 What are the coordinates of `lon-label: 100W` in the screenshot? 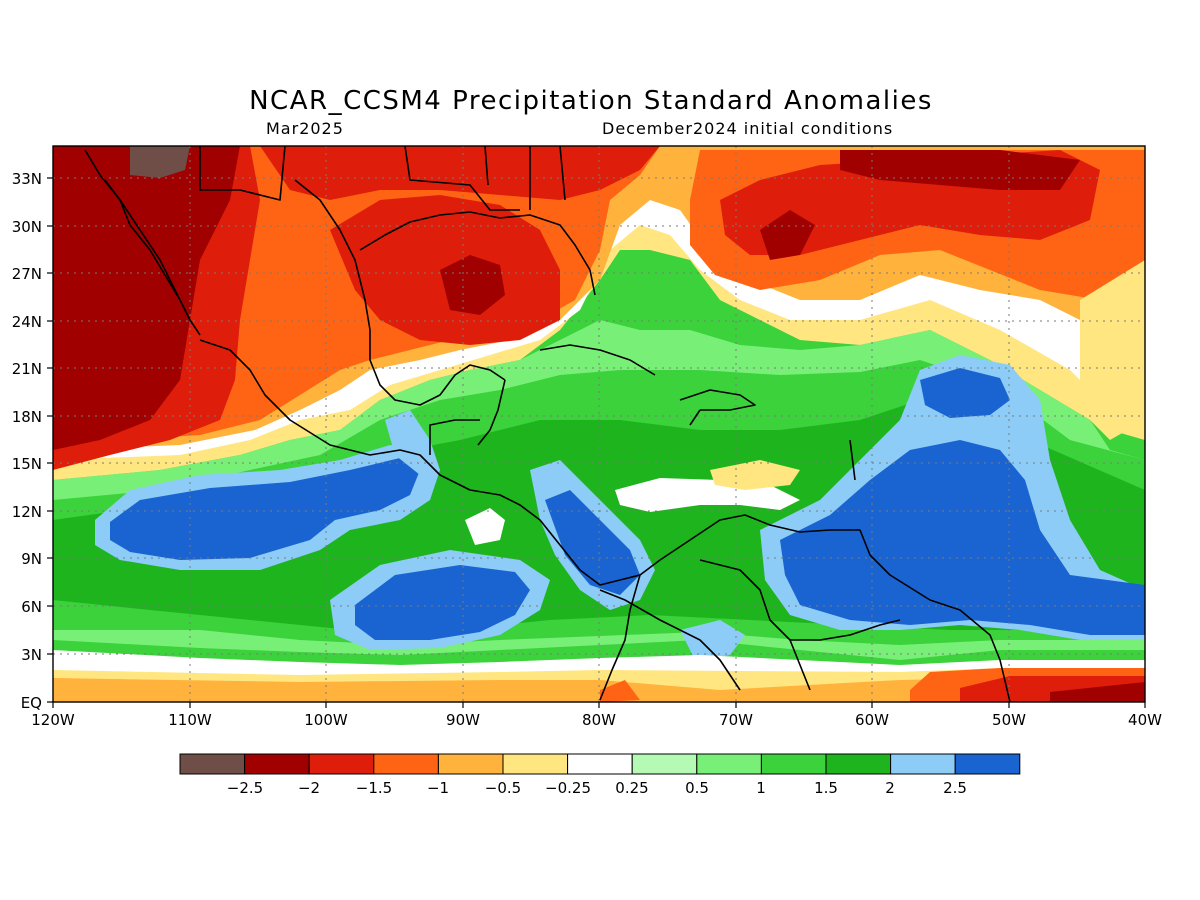 It's located at (326, 720).